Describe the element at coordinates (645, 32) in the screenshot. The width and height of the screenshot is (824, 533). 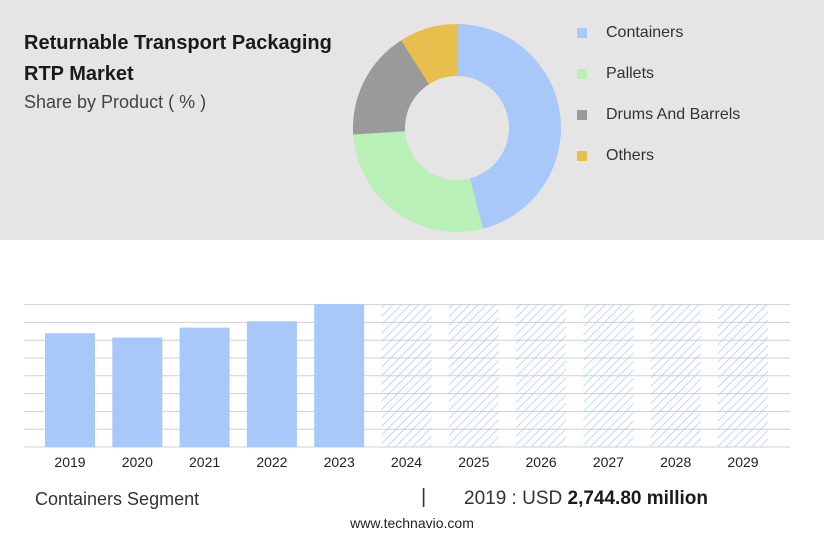
I see `legend-label: Containers` at that location.